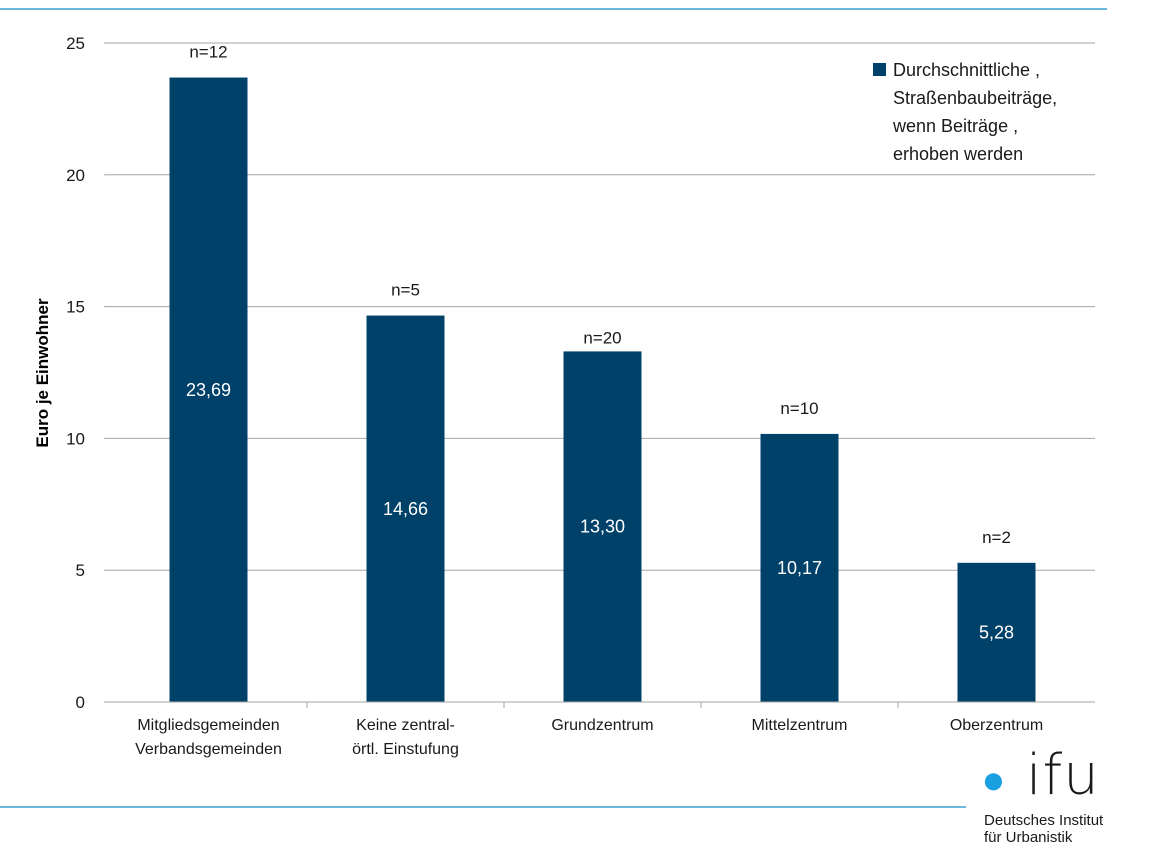  I want to click on bar-value-label: 5,28, so click(996, 632).